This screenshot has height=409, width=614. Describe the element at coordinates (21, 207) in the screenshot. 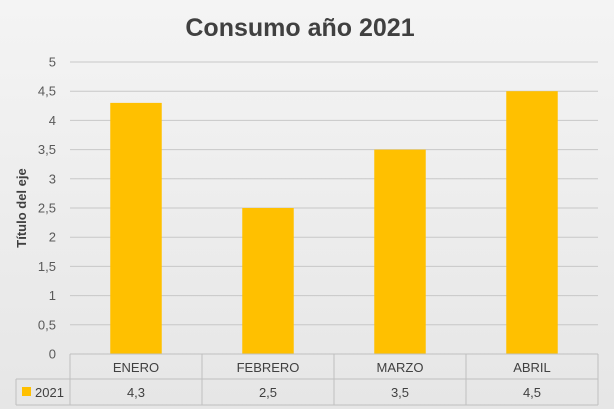

I see `y-axis-label: Título del eje` at that location.